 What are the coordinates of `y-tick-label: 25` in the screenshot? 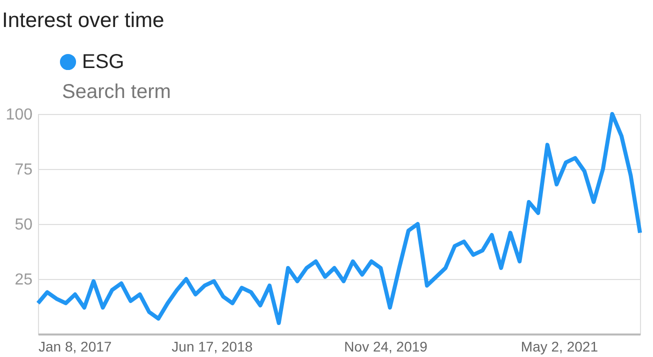 It's located at (23, 280).